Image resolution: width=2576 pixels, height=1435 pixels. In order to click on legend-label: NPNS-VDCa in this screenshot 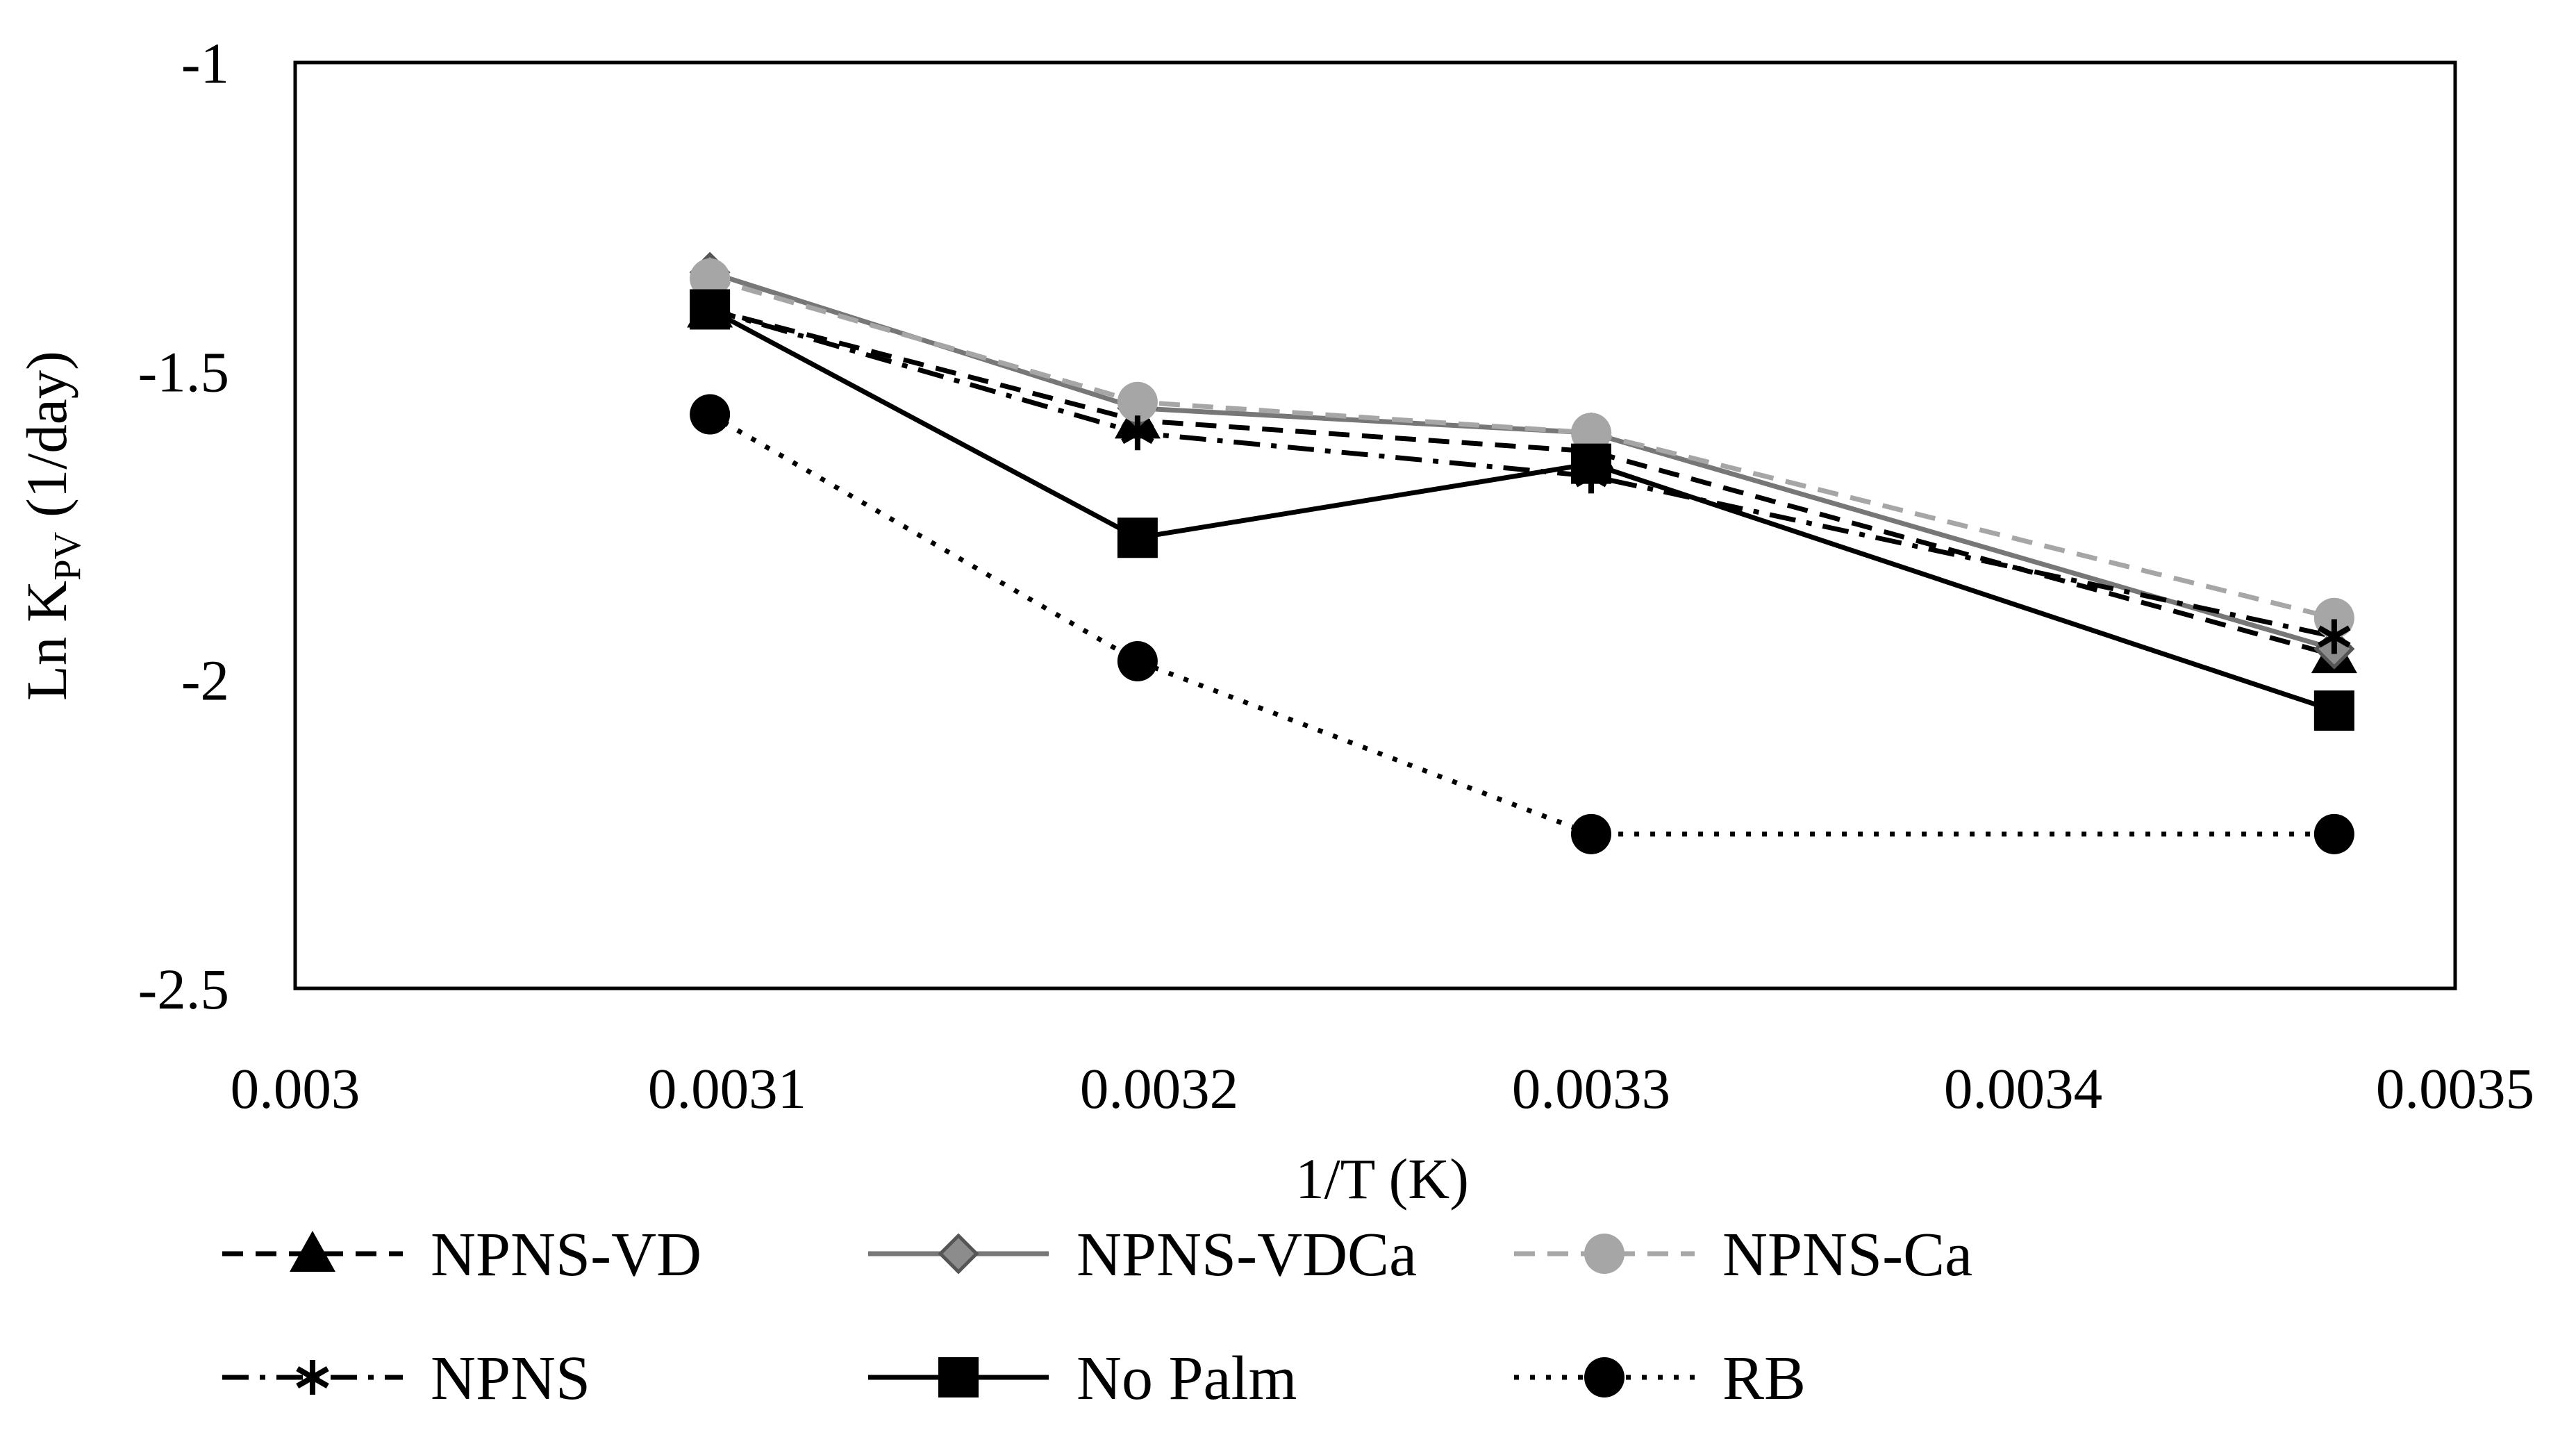, I will do `click(1247, 1254)`.